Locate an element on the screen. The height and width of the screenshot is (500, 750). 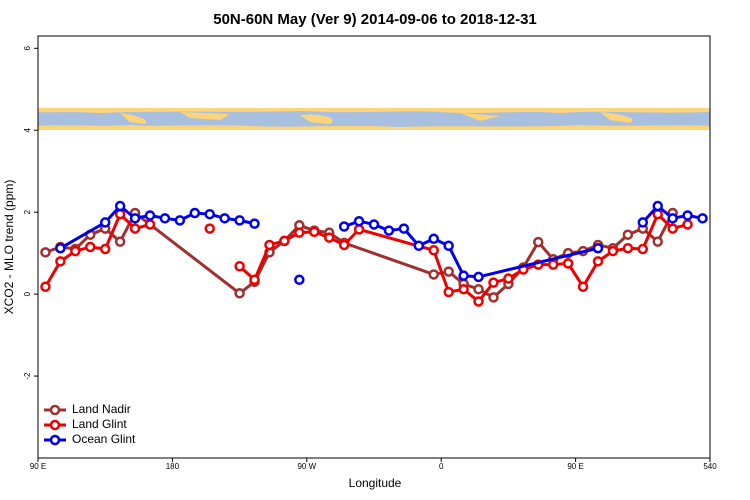
x-tick-label: 90 W is located at coordinates (306, 466).